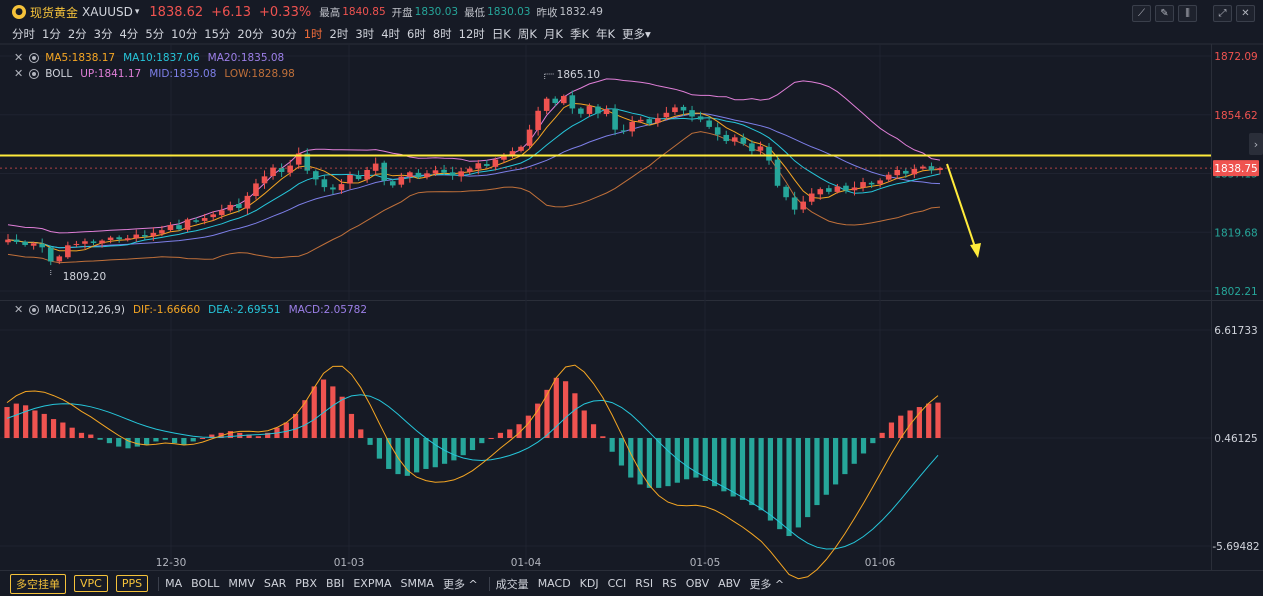 This screenshot has height=596, width=1263. What do you see at coordinates (91, 583) in the screenshot?
I see `bottom-box-1: VPC` at bounding box center [91, 583].